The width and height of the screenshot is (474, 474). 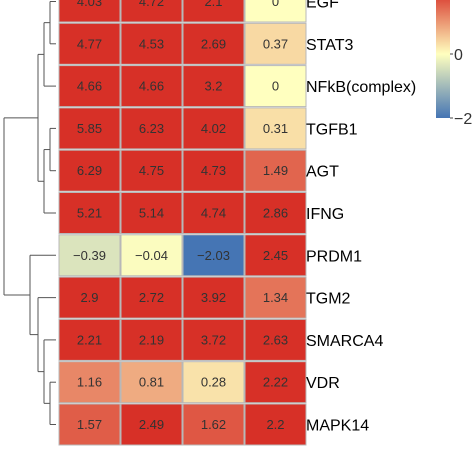 I want to click on cell-value-label: 2.2, so click(x=275, y=424).